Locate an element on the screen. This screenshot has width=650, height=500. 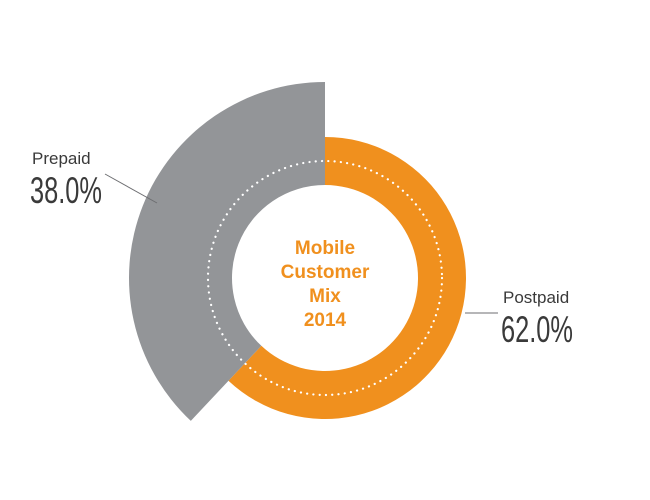
prepaid-leader-line is located at coordinates (131, 188).